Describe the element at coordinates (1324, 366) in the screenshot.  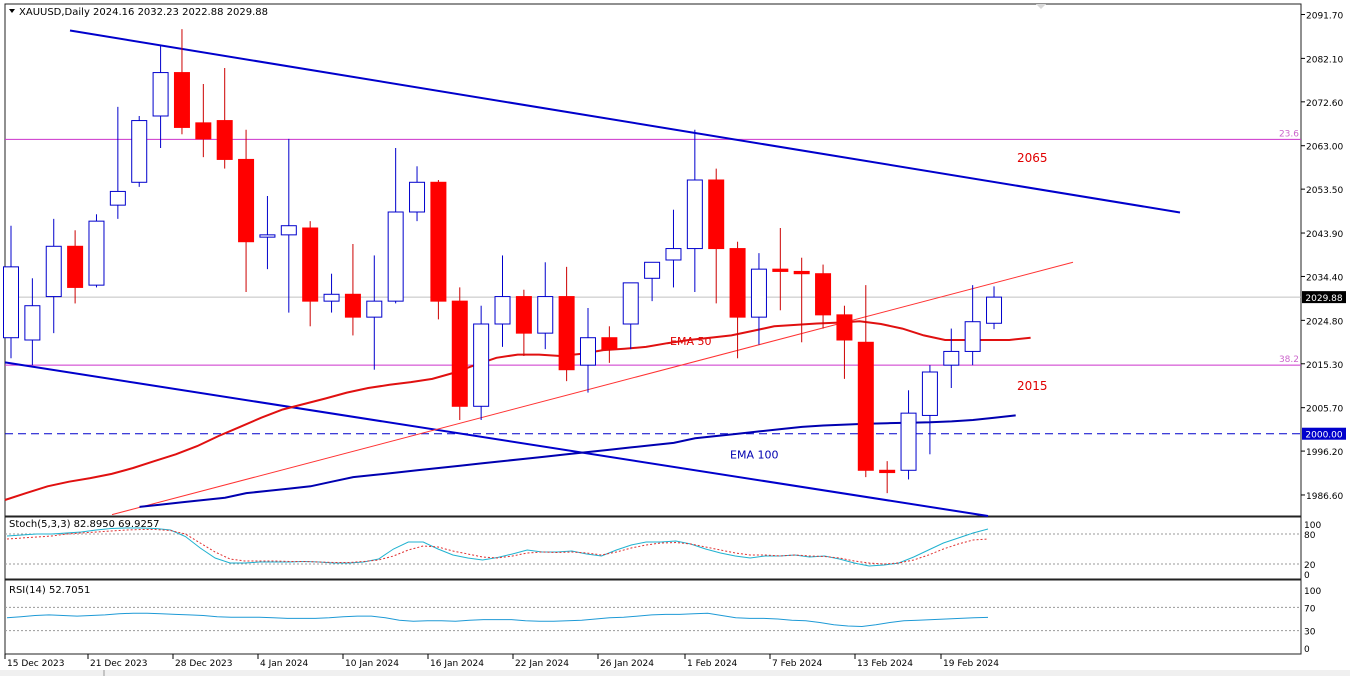
I see `price-tick-label: 2015.30` at that location.